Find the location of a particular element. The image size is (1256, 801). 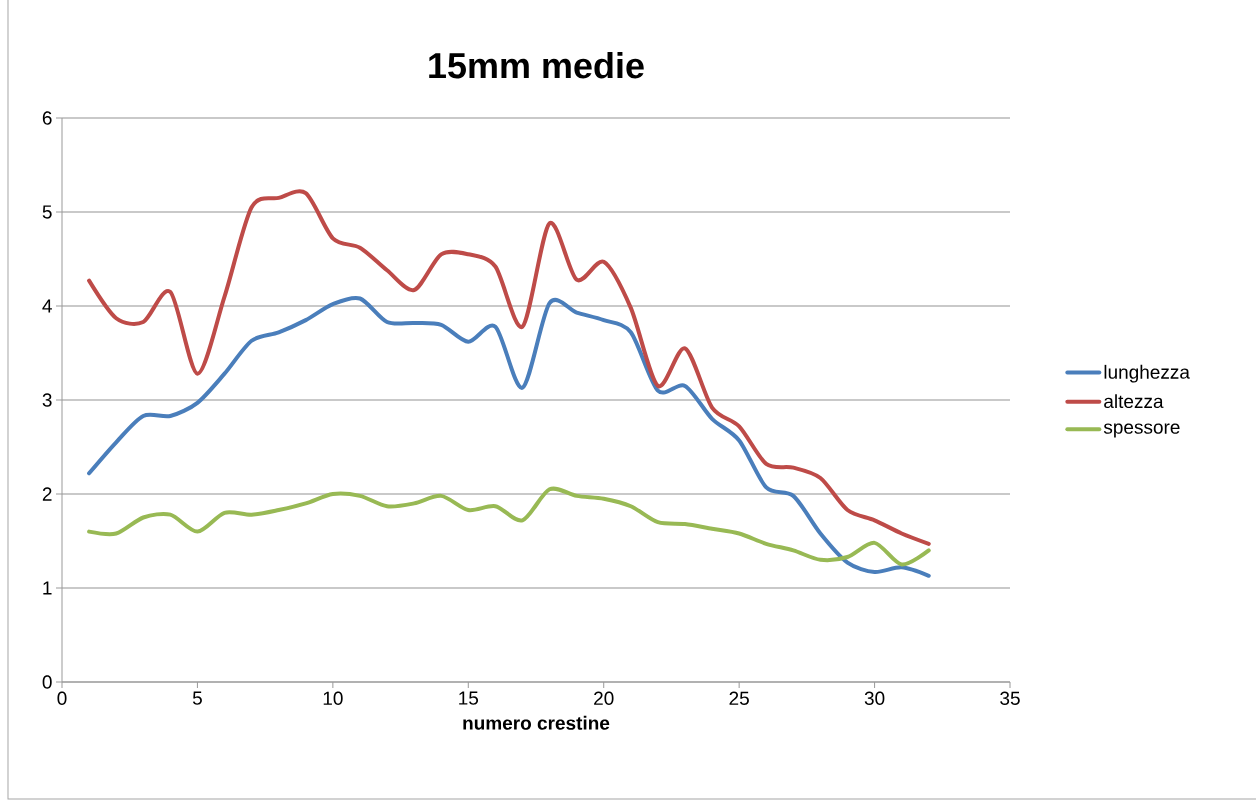

y-tick-label: 5 is located at coordinates (47, 212).